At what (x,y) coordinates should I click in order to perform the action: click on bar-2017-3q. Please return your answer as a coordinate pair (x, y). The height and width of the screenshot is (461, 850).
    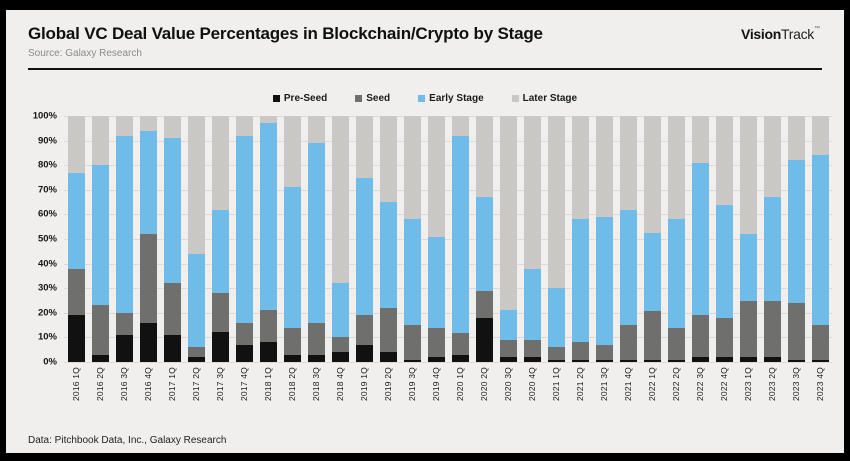
    Looking at the image, I should click on (220, 239).